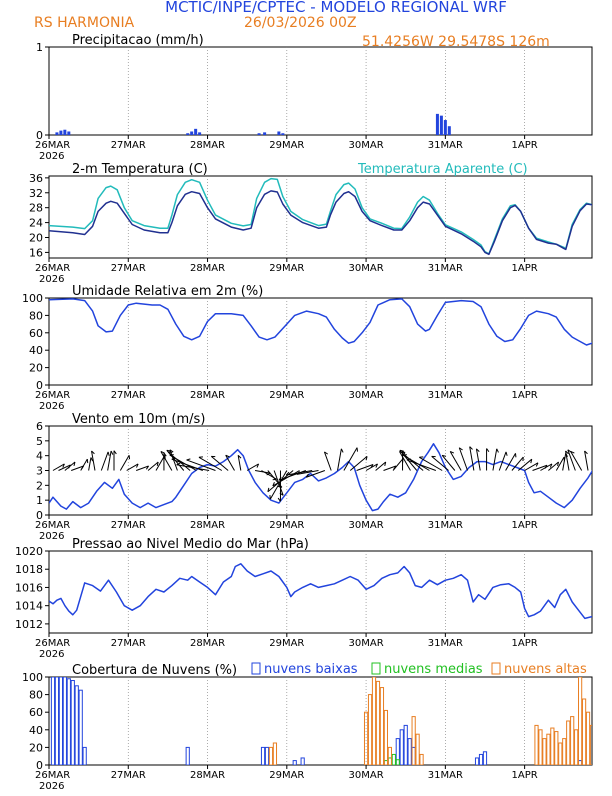  Describe the element at coordinates (36, 223) in the screenshot. I see `y-tick-label: 24` at that location.